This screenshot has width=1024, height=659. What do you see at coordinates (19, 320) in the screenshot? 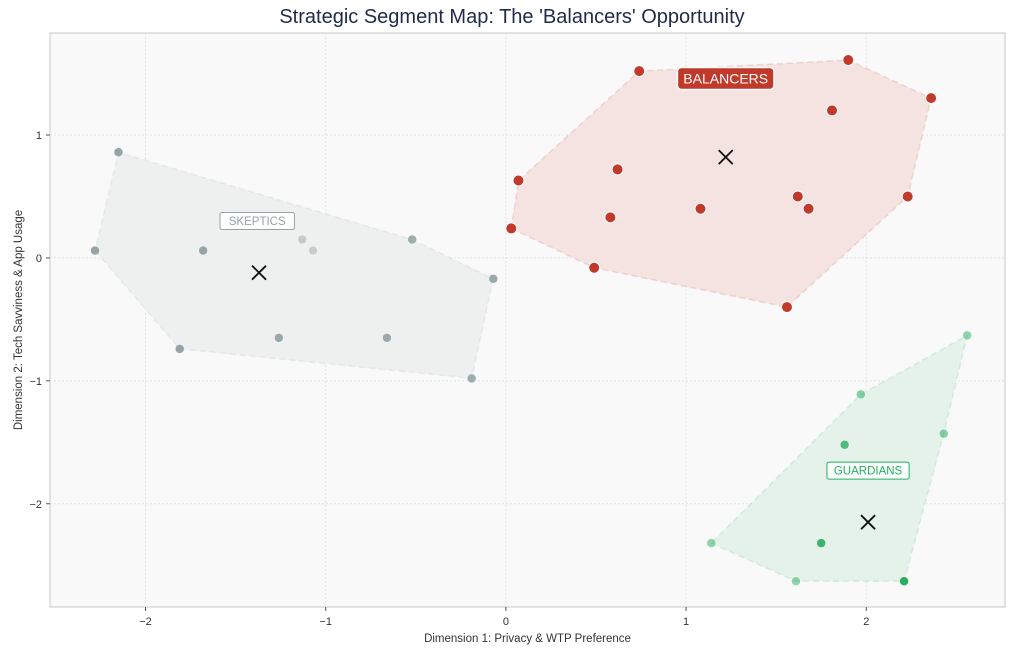
I see `y-axis-label: Dimension 2: Tech Savviness & App Usage` at bounding box center [19, 320].